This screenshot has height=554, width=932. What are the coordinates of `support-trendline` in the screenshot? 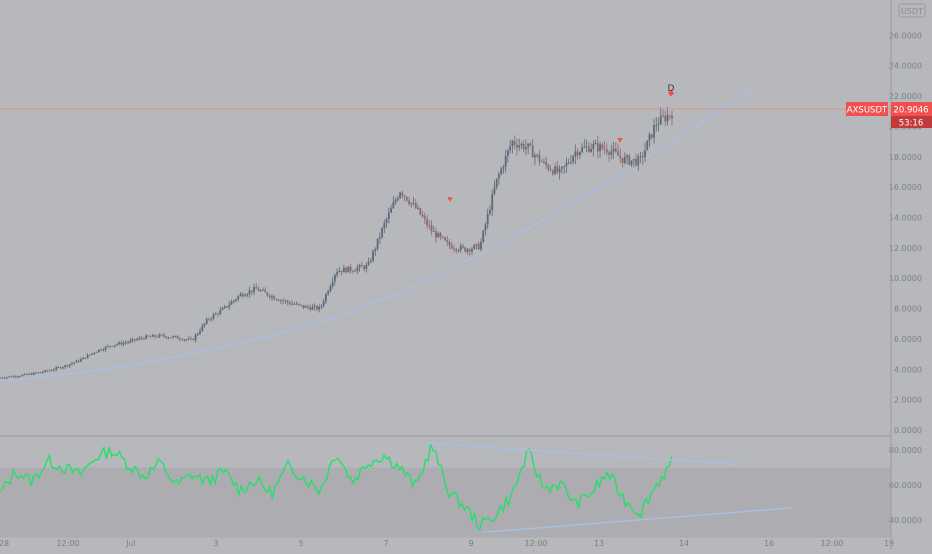 It's located at (637, 520).